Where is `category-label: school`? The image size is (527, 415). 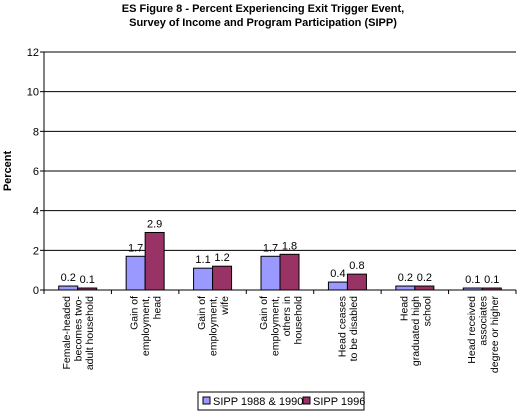 category-label: school is located at coordinates (427, 311).